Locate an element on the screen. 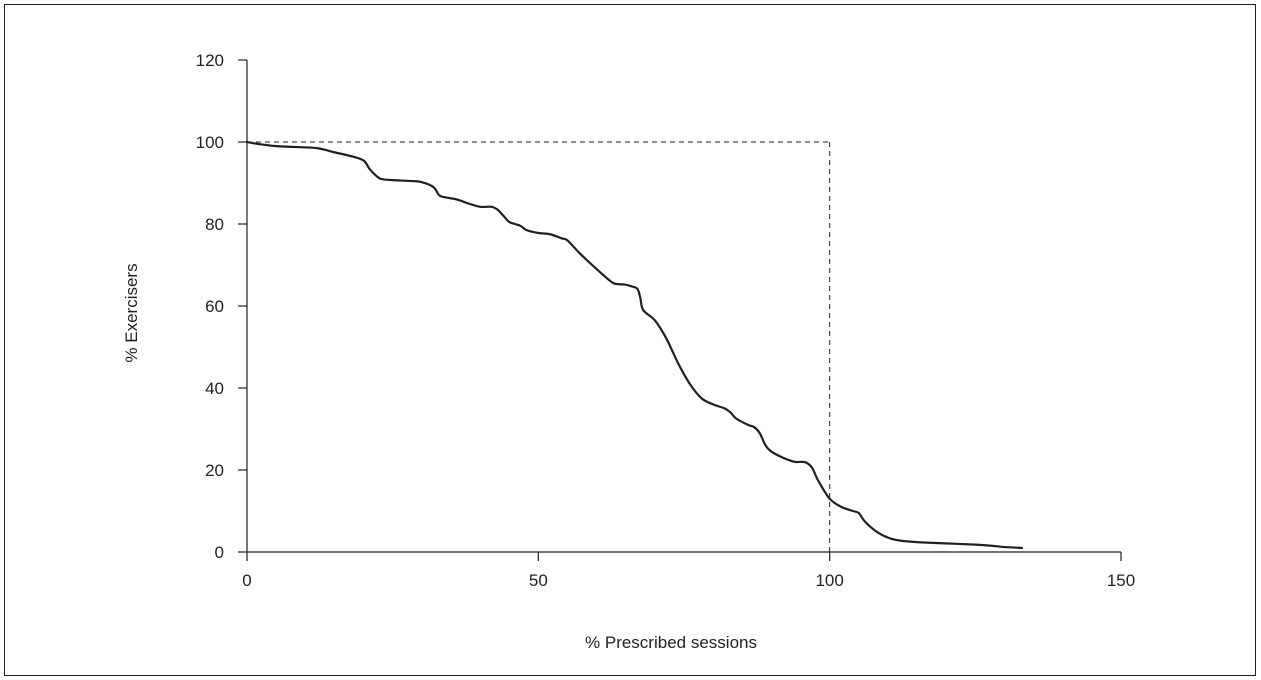 This screenshot has width=1261, height=680. y-tick-label: 120 is located at coordinates (210, 60).